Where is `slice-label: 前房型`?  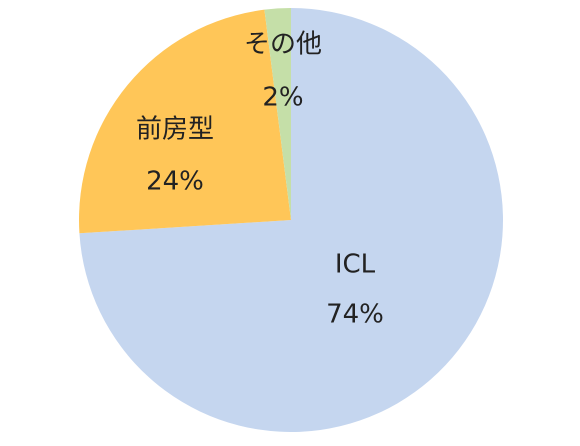
slice-label: 前房型 is located at coordinates (175, 130).